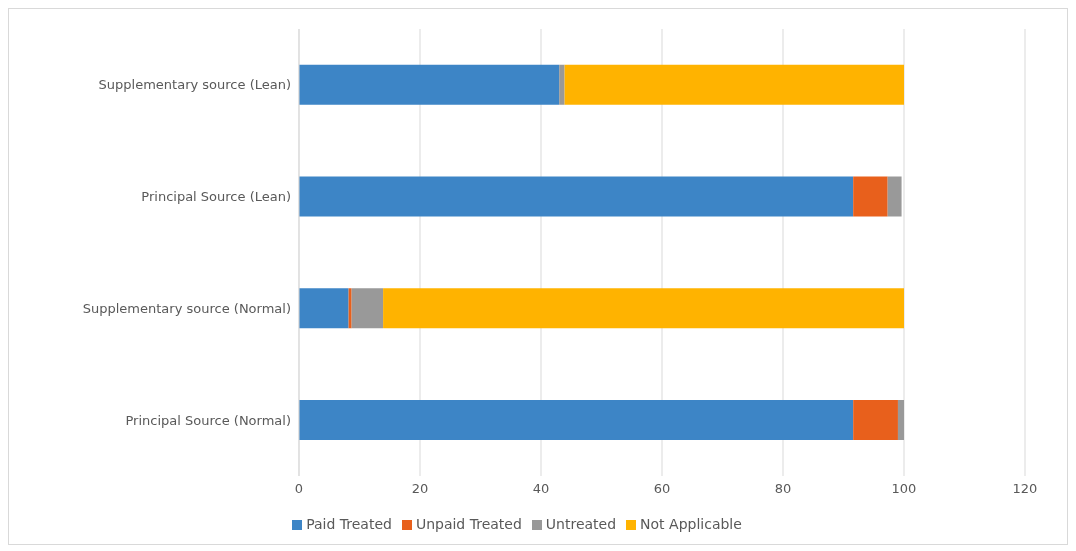 This screenshot has width=1076, height=551. What do you see at coordinates (904, 489) in the screenshot?
I see `x-tick-label: 100` at bounding box center [904, 489].